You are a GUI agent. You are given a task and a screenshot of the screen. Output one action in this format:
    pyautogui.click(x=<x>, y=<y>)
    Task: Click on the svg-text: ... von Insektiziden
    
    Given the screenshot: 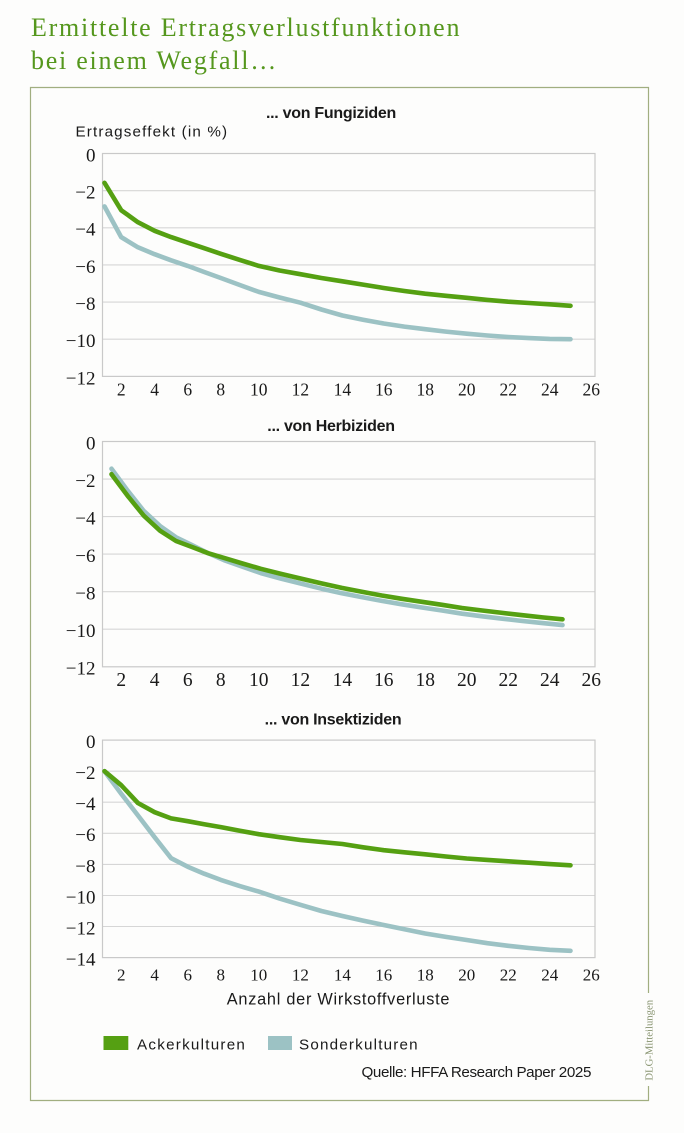 What is the action you would take?
    pyautogui.click(x=333, y=719)
    